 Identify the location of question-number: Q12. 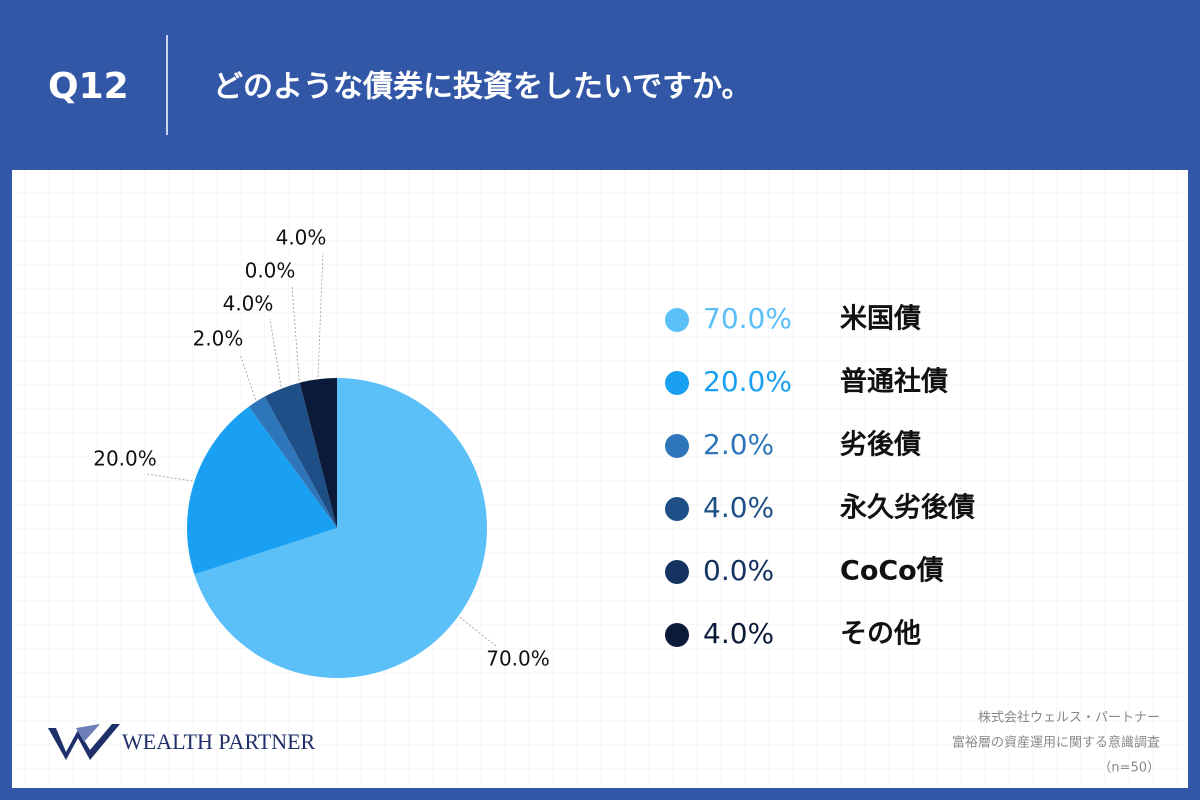
(88, 86).